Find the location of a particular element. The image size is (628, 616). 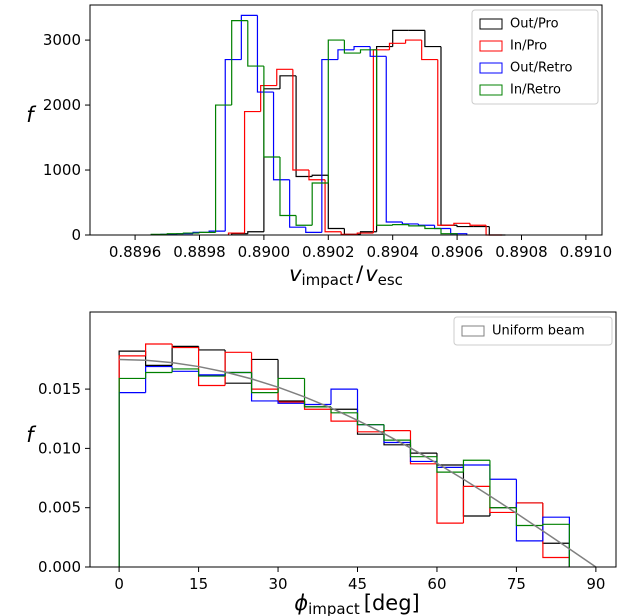

y-tick-label: 0 is located at coordinates (76, 235).